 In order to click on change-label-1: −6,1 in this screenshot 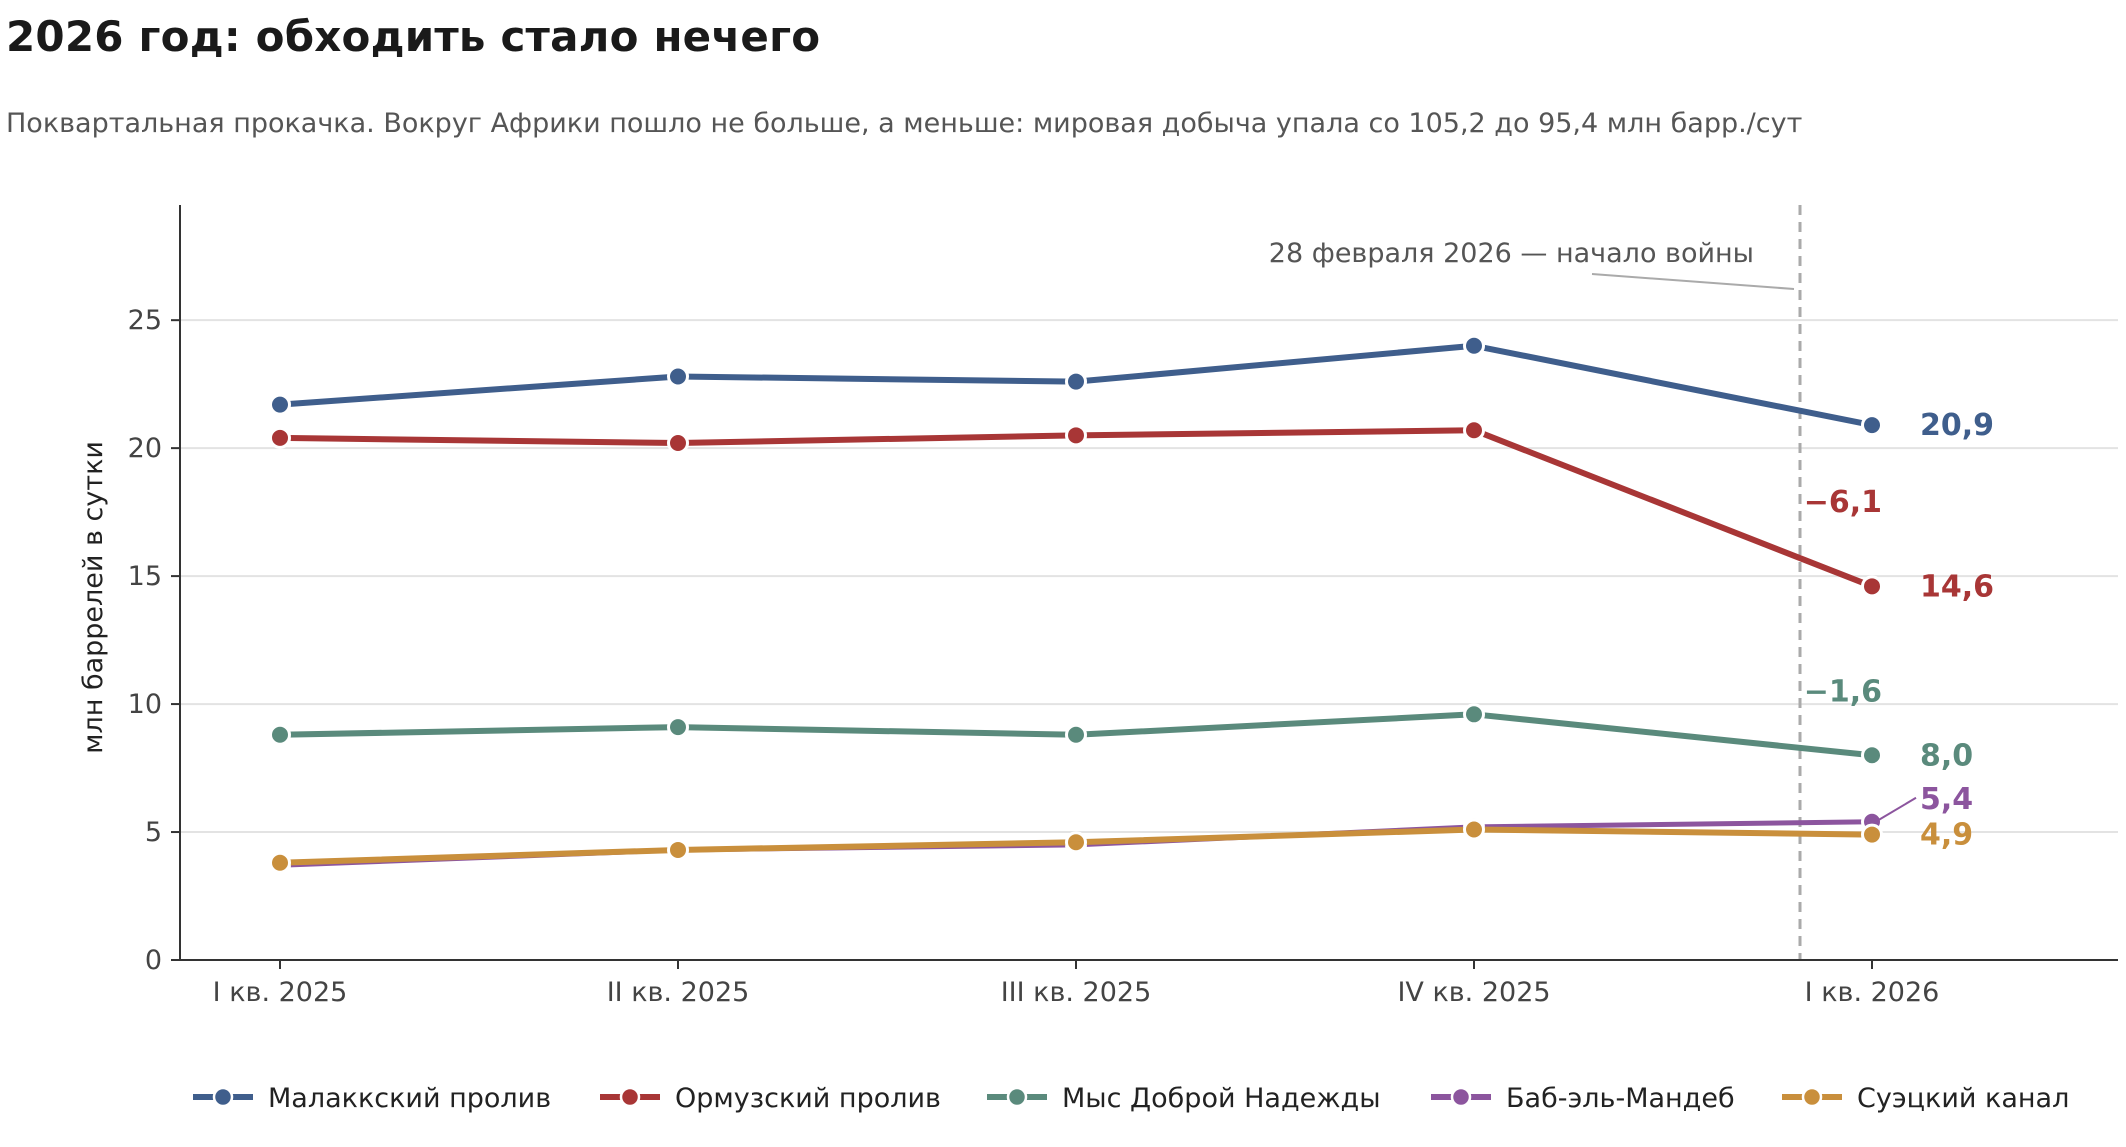, I will do `click(1843, 502)`.